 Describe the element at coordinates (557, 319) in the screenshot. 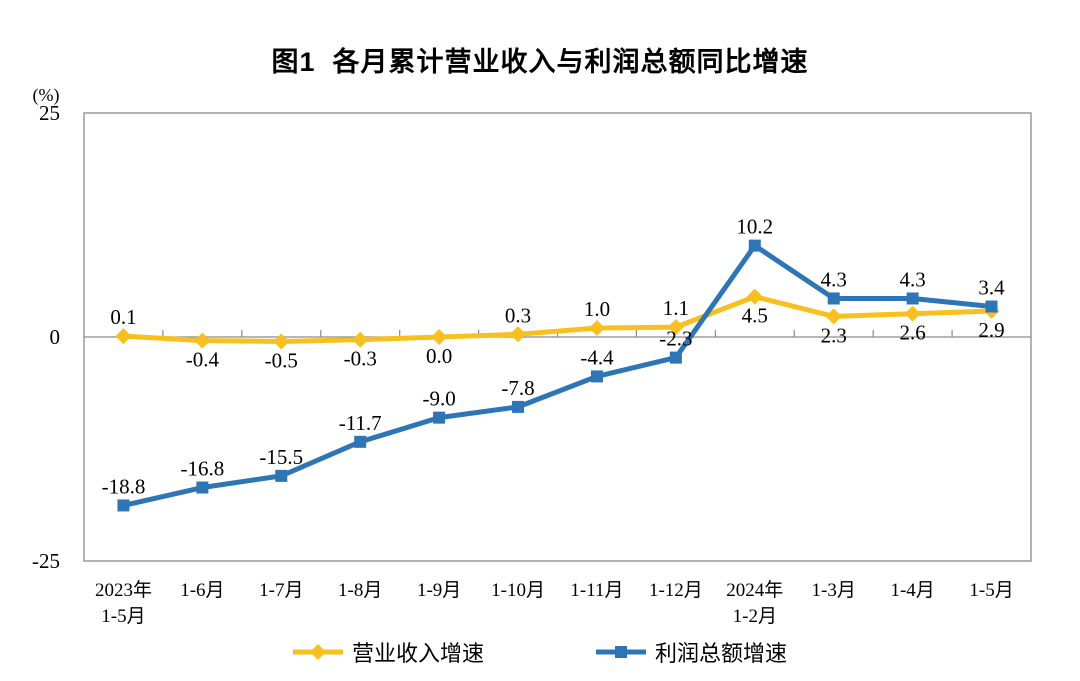

I see `series-0-line` at that location.